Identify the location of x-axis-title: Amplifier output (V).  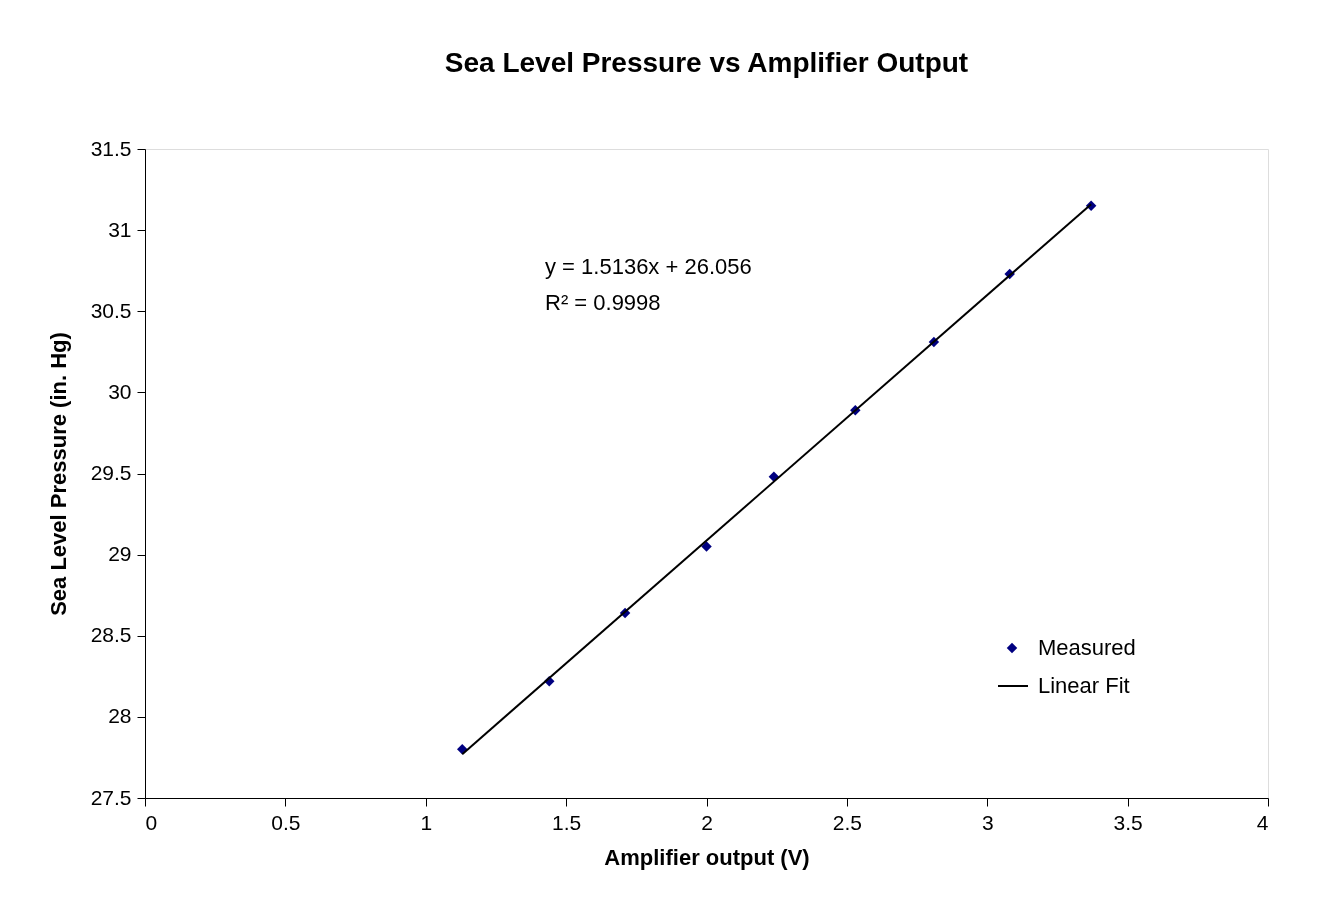
(707, 857).